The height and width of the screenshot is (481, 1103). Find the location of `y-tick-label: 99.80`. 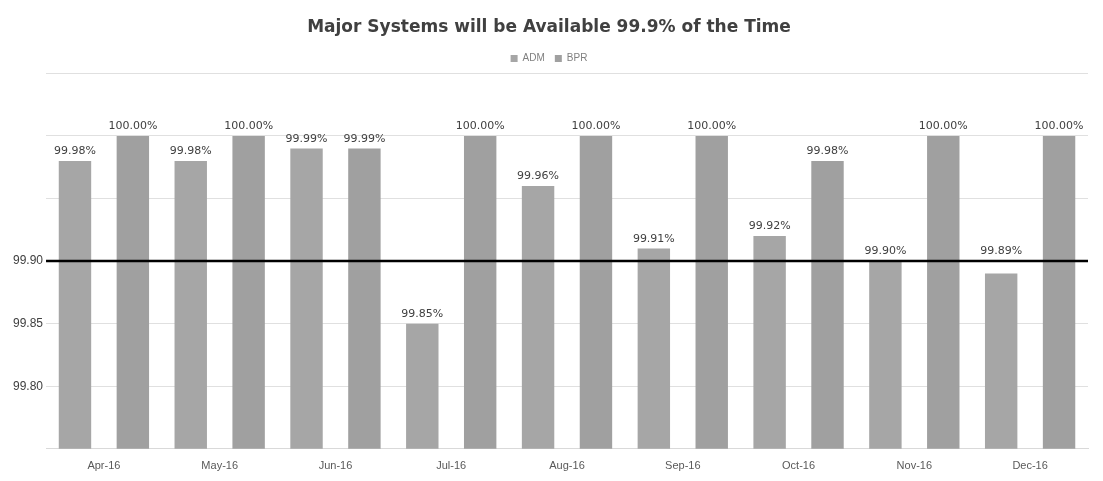

y-tick-label: 99.80 is located at coordinates (28, 385).